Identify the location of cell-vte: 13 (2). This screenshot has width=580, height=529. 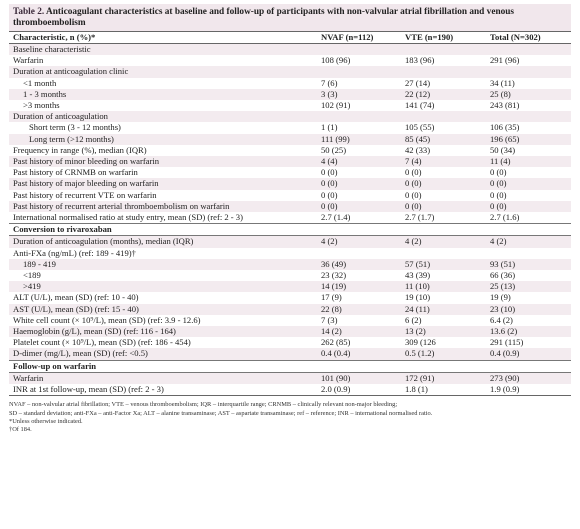
(443, 332).